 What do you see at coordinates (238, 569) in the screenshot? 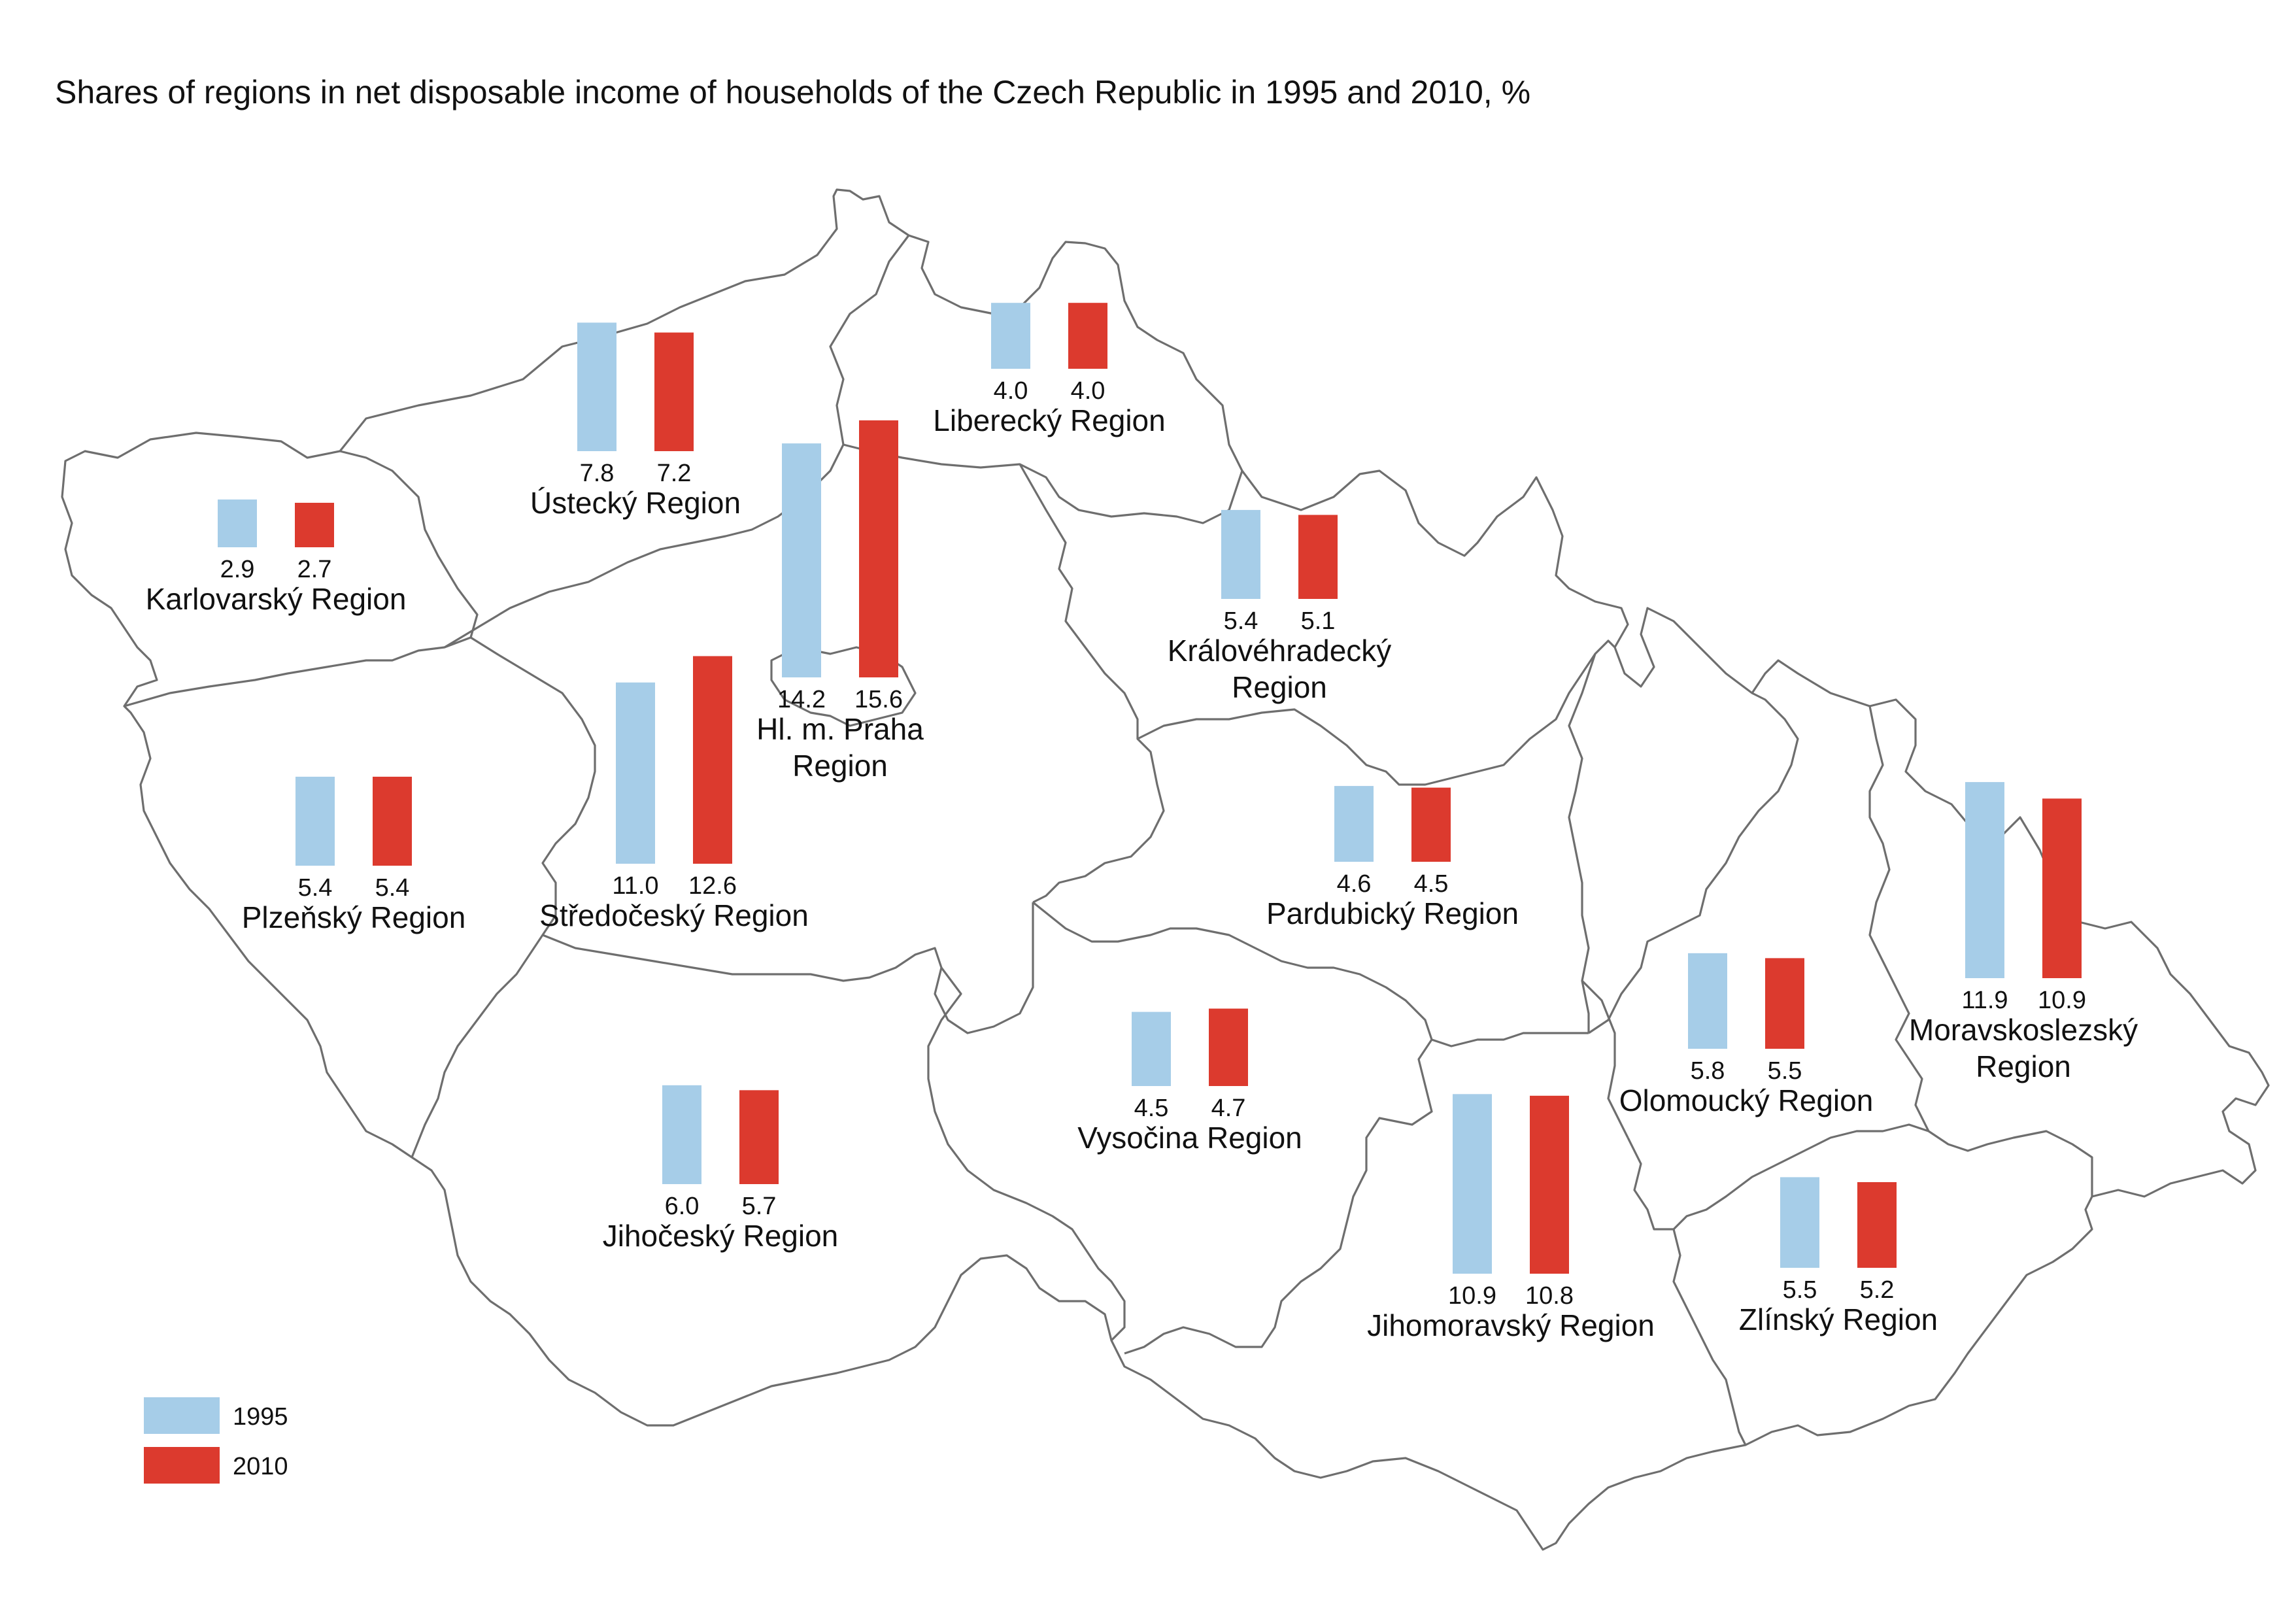
I see `value-label-karlovarsk-region-1995: 2.9` at bounding box center [238, 569].